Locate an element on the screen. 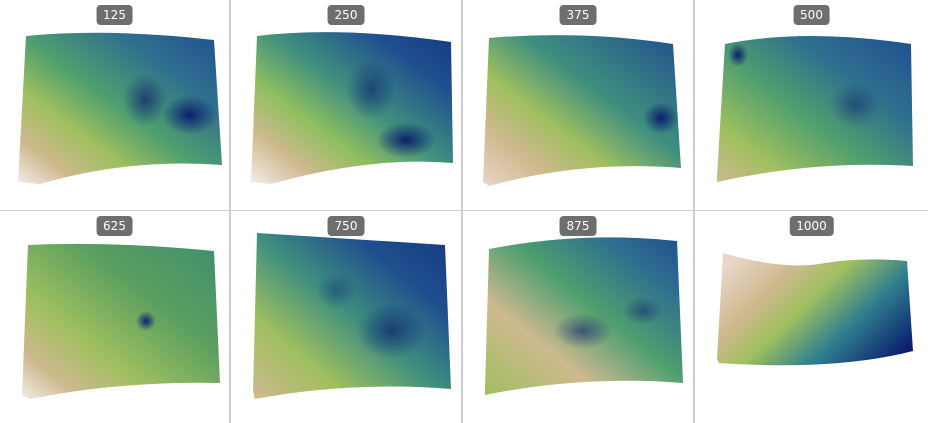 The width and height of the screenshot is (928, 423). terrain-panel-875: 875 is located at coordinates (579, 317).